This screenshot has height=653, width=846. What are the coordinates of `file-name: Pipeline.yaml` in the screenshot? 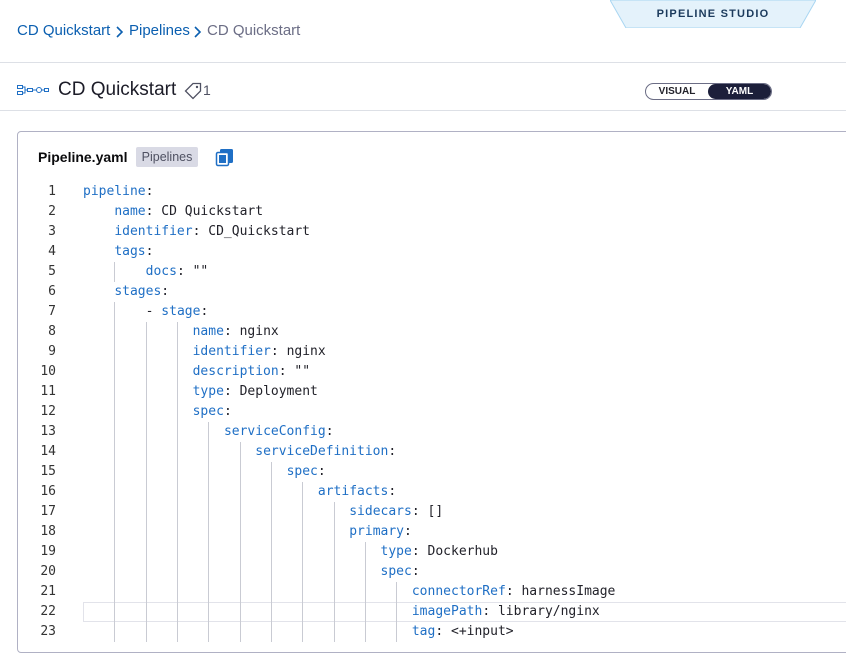 It's located at (83, 157).